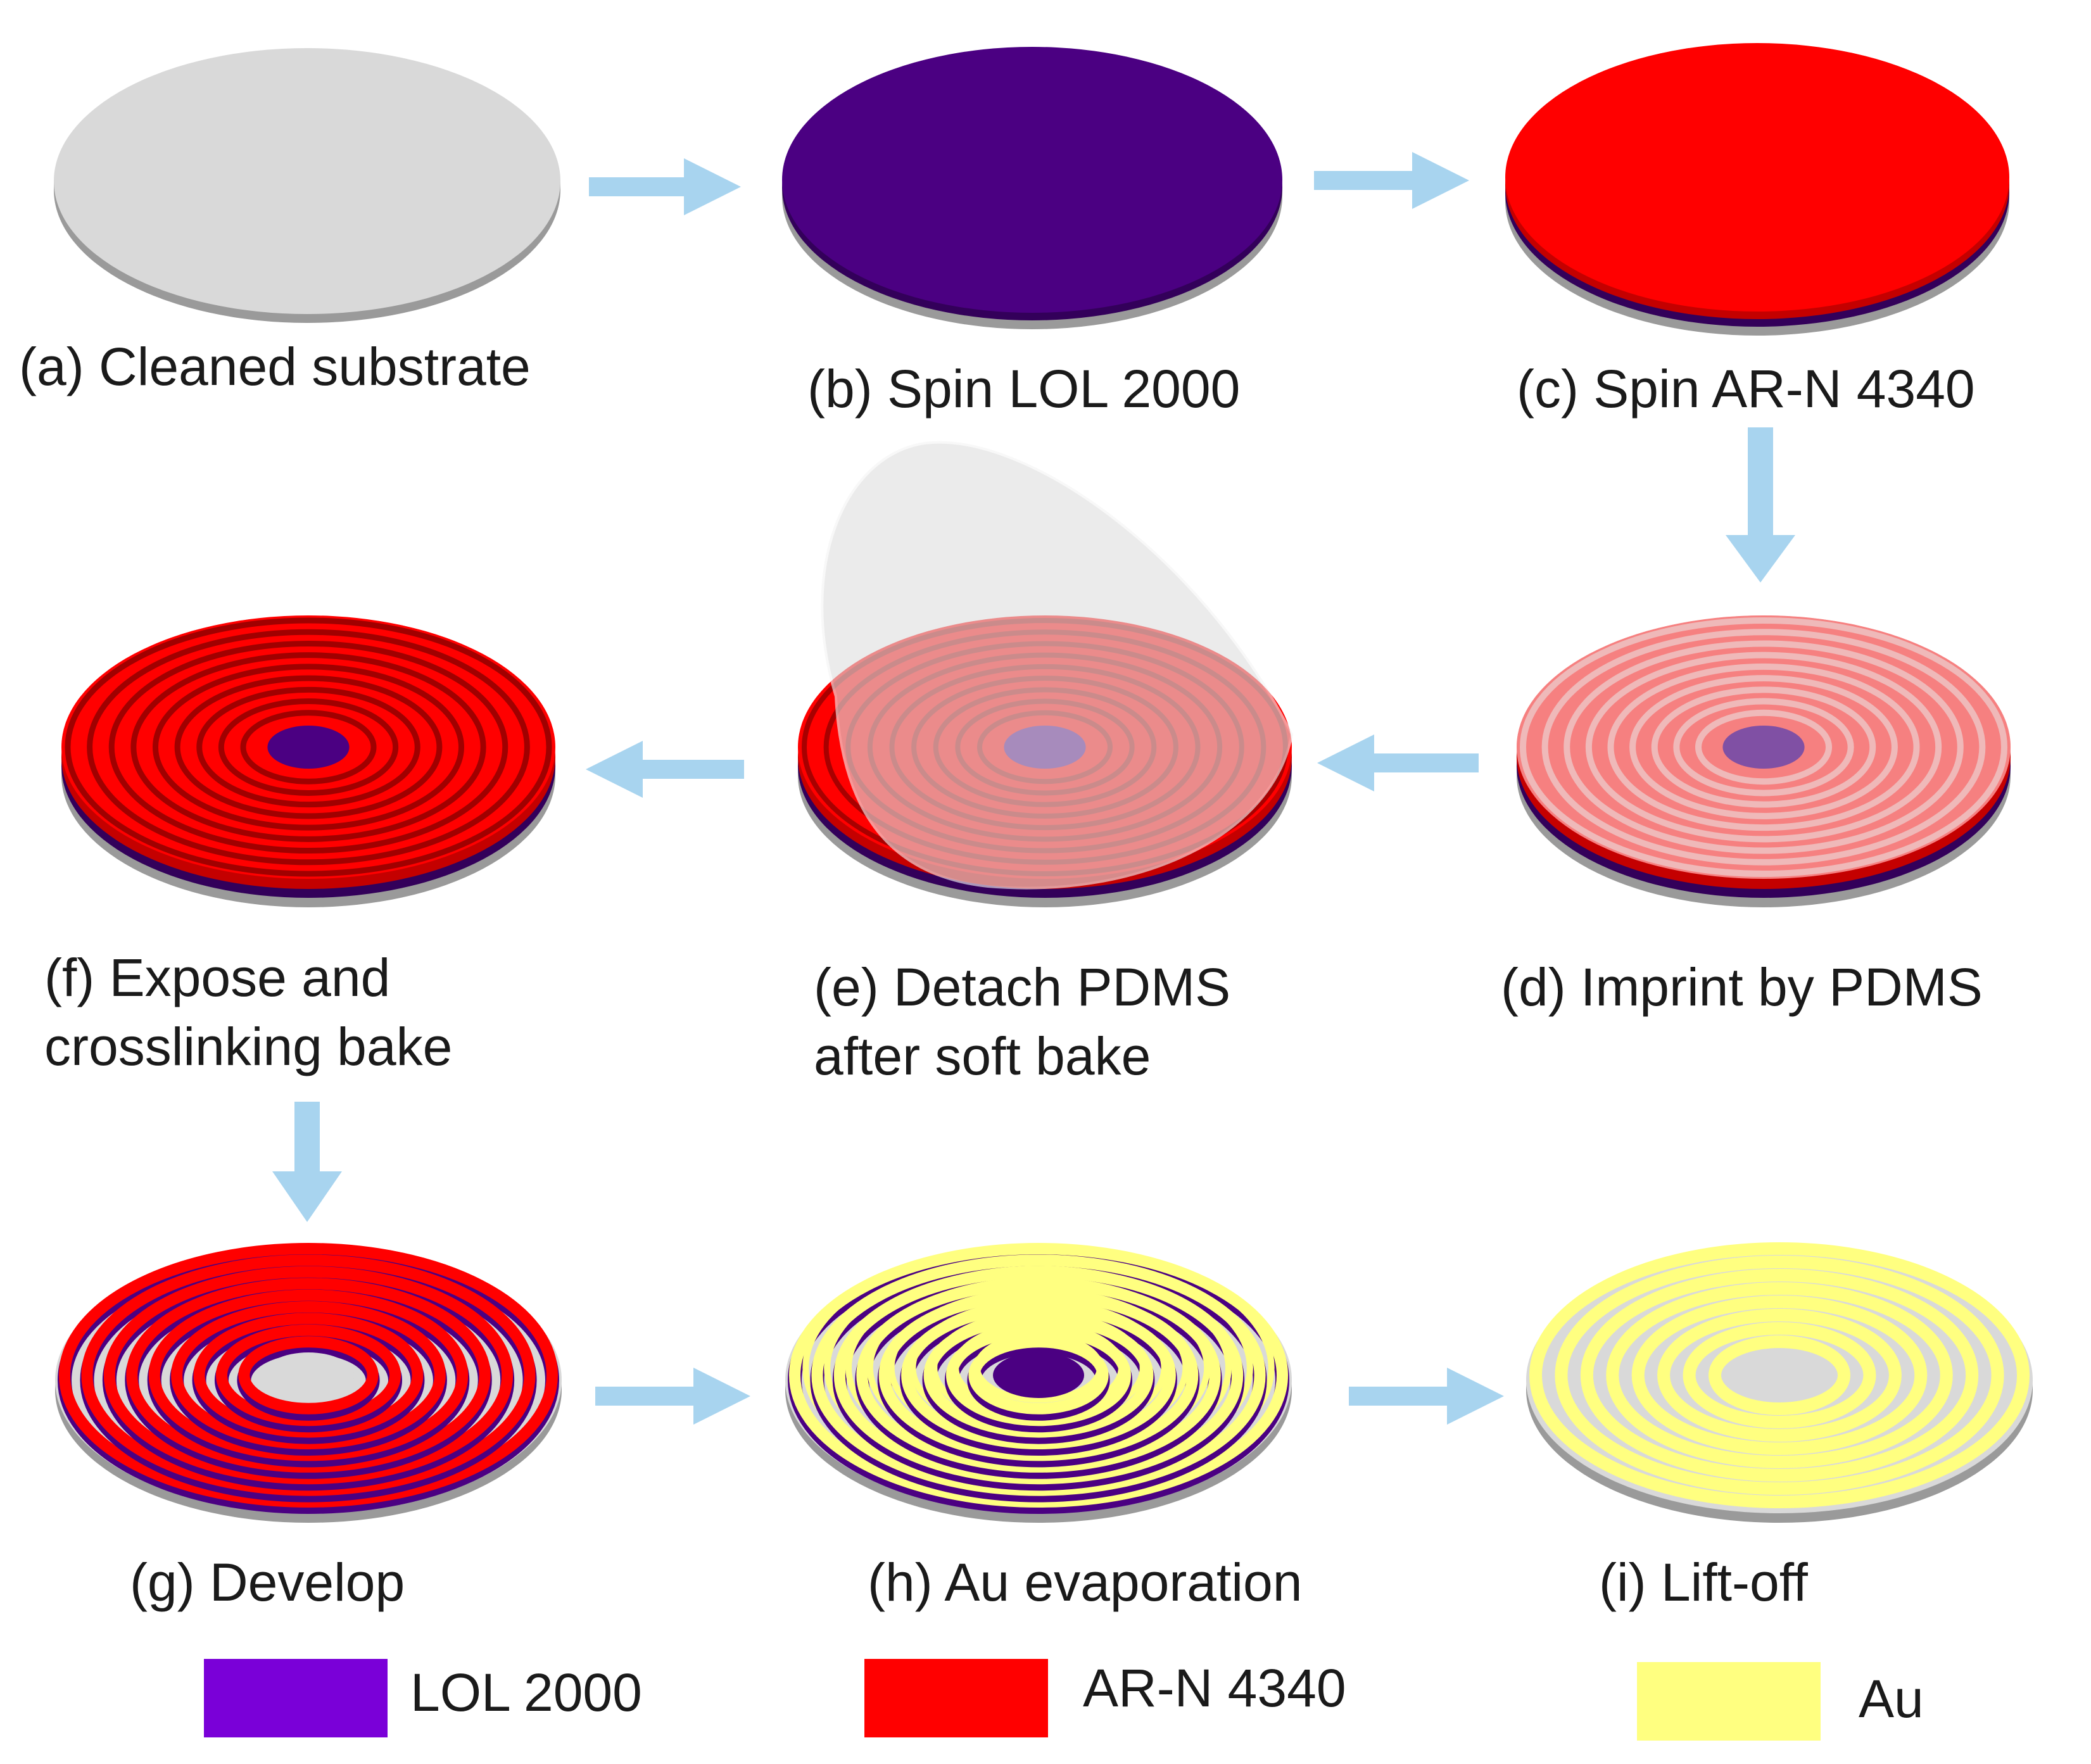 Image resolution: width=2091 pixels, height=1764 pixels. I want to click on label-a-tag: (a), so click(51, 366).